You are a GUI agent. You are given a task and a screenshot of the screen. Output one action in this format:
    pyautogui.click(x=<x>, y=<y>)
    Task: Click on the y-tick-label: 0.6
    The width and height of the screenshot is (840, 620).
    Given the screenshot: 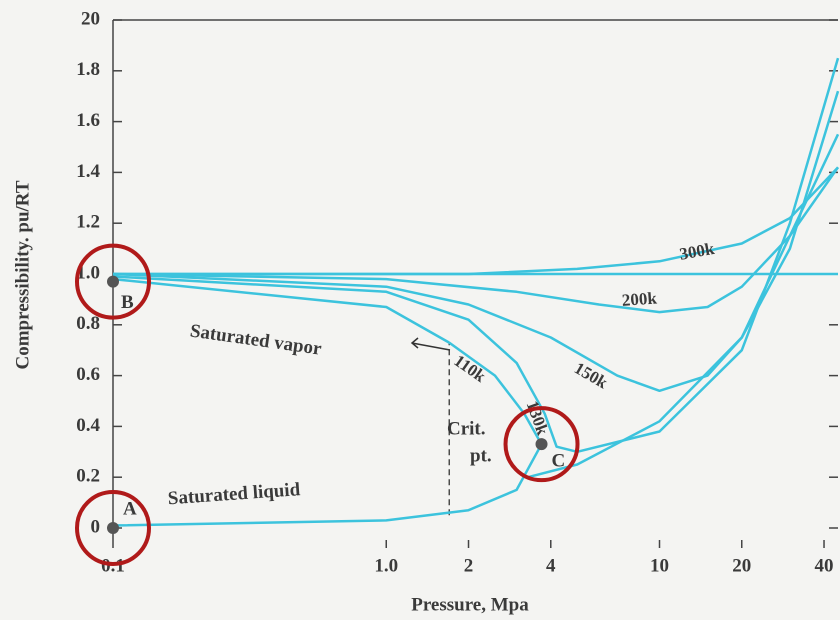 What is the action you would take?
    pyautogui.click(x=88, y=374)
    